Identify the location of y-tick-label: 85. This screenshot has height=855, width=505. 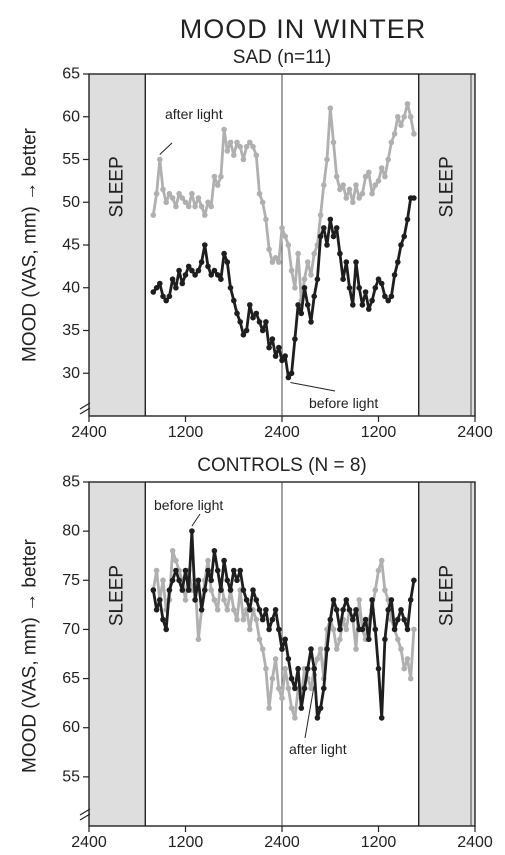
(71, 482).